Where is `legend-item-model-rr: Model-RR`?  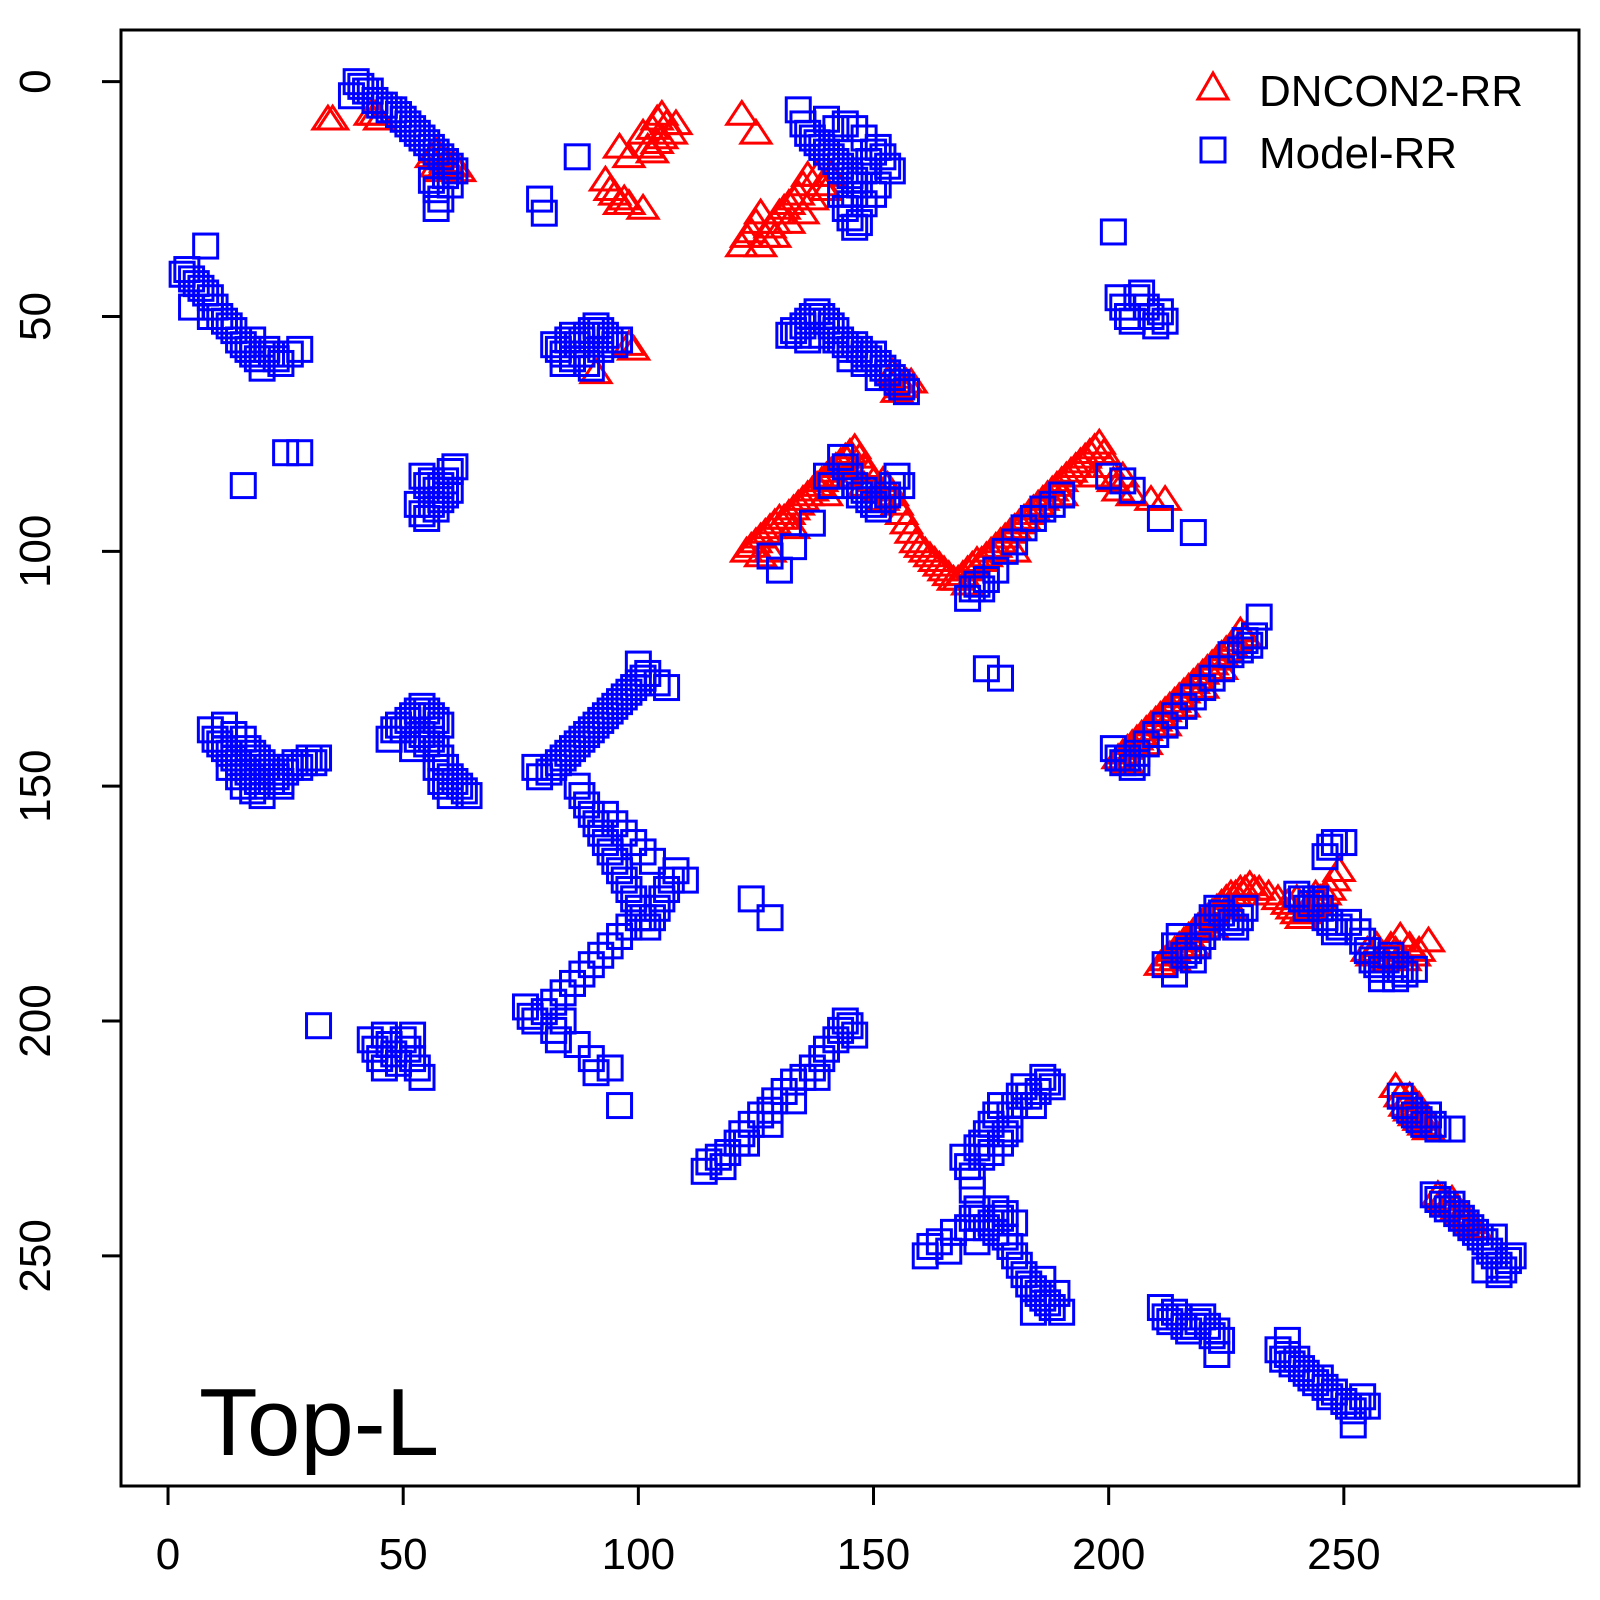 legend-item-model-rr: Model-RR is located at coordinates (1328, 153).